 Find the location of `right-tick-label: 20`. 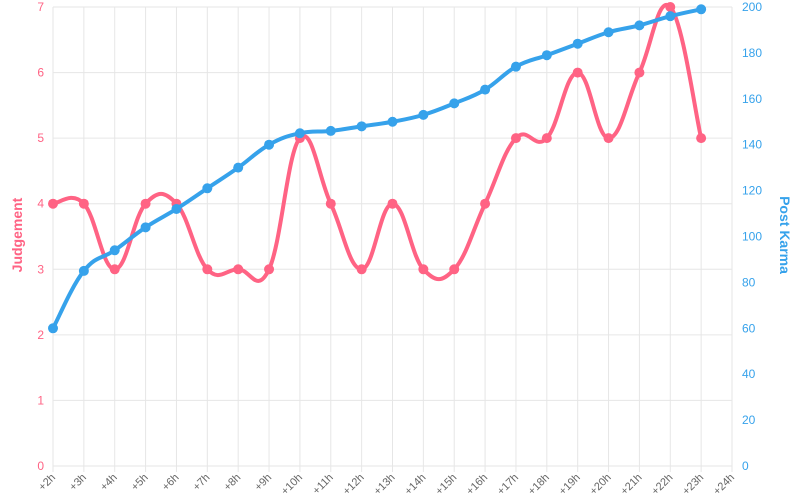

right-tick-label: 20 is located at coordinates (749, 420).